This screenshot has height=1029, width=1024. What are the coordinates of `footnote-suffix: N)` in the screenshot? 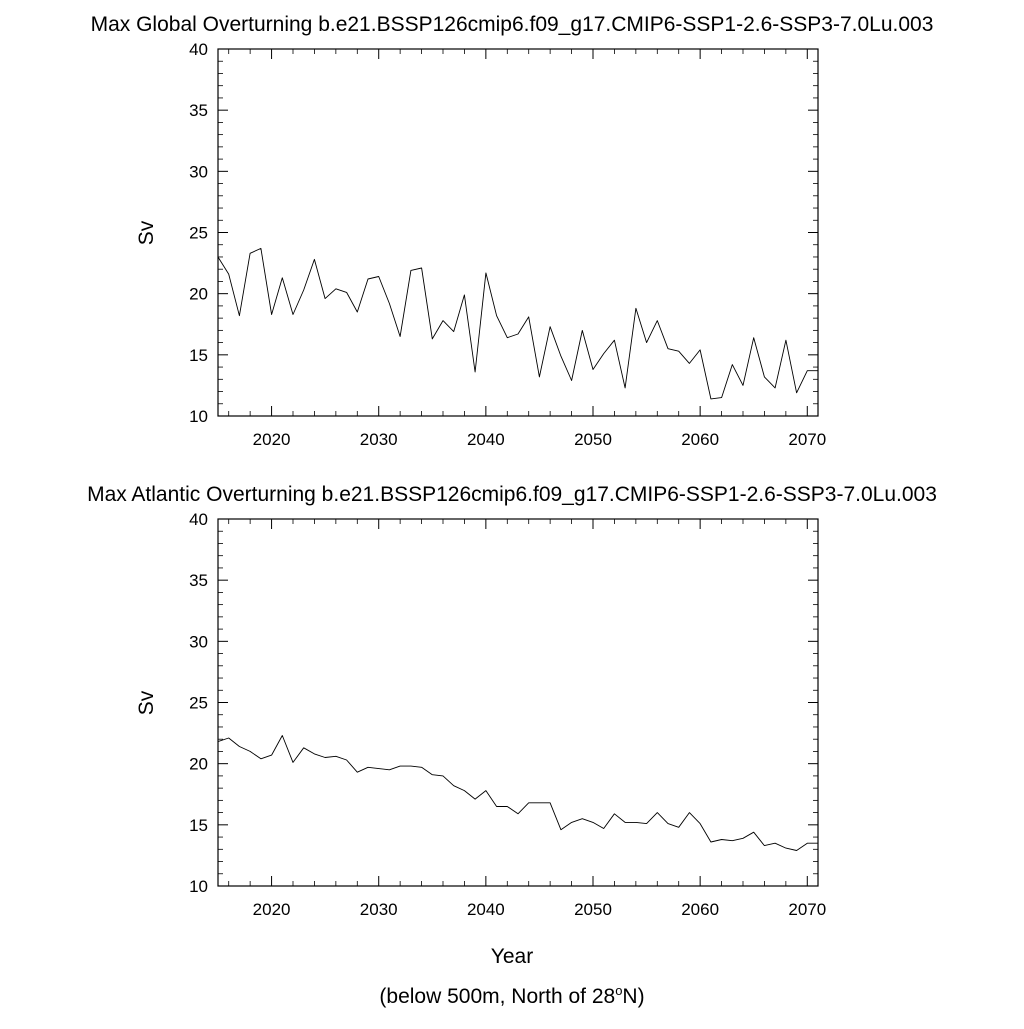 It's located at (633, 996).